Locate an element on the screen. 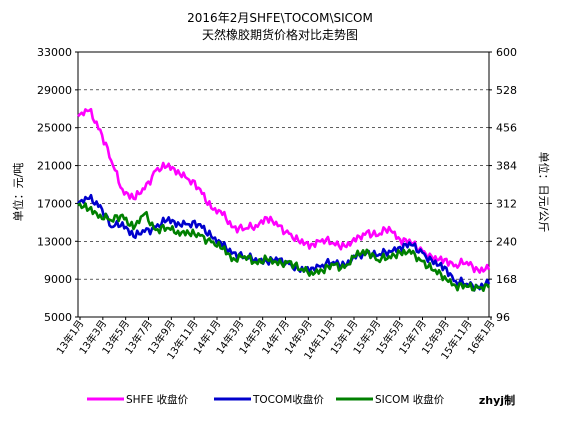 This screenshot has width=561, height=425. legend-label: SICOM 收盘价 is located at coordinates (410, 399).